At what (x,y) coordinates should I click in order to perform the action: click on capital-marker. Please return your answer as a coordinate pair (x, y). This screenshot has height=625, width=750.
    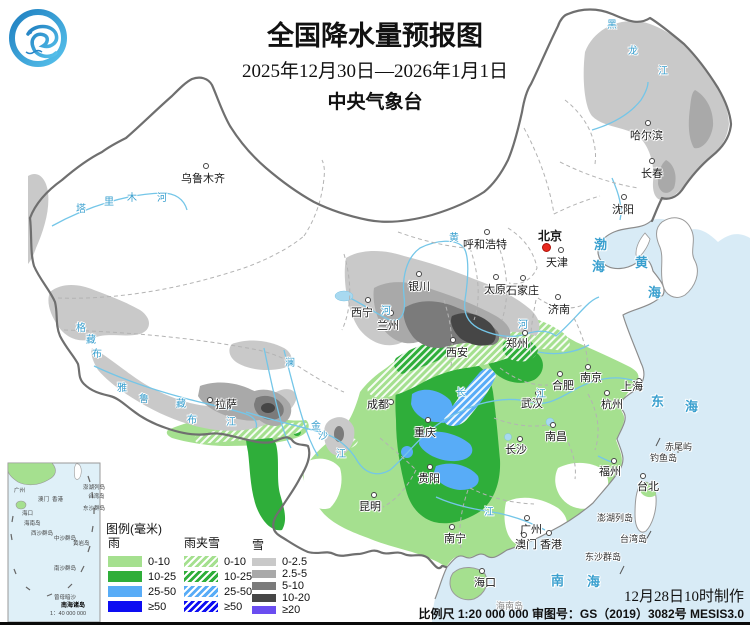
    Looking at the image, I should click on (546, 247).